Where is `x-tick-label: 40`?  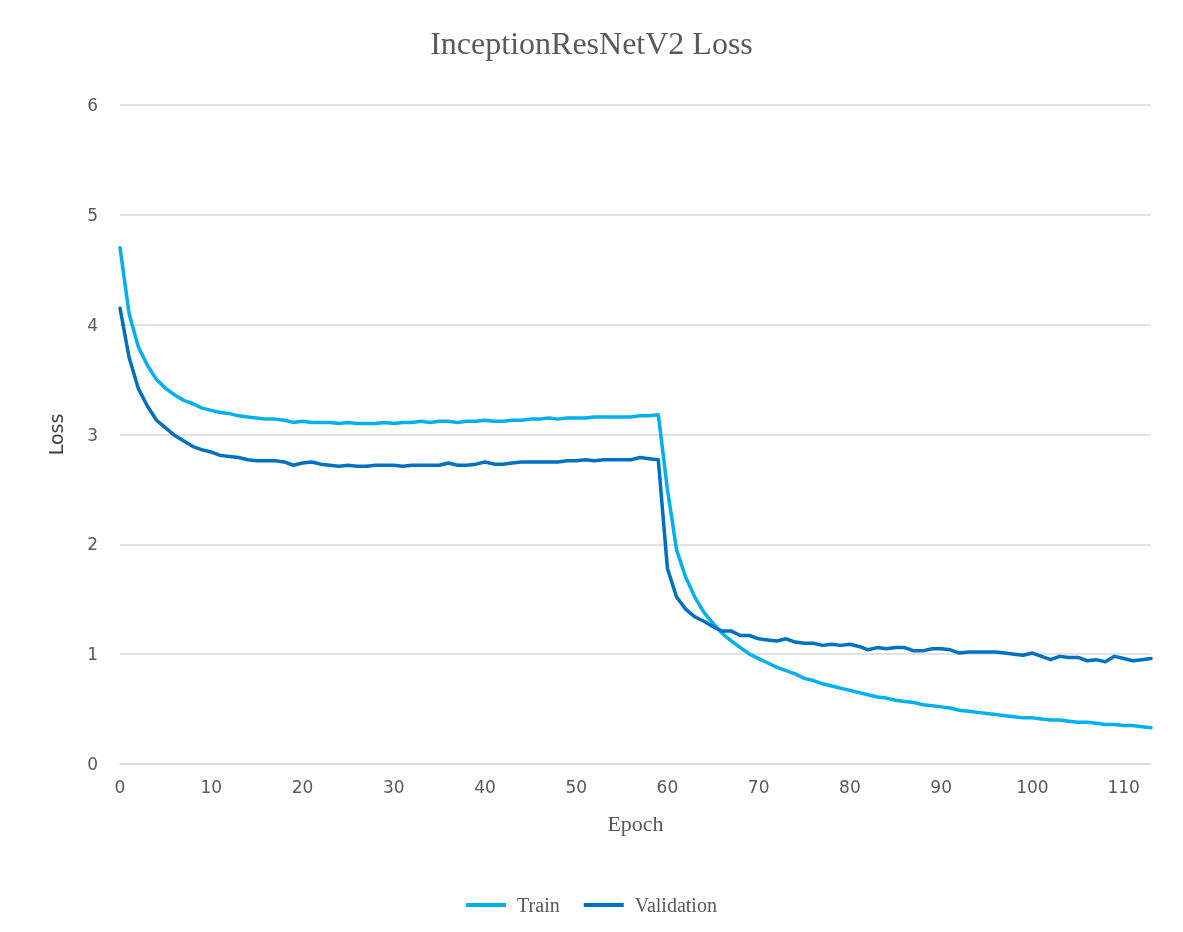
x-tick-label: 40 is located at coordinates (485, 786).